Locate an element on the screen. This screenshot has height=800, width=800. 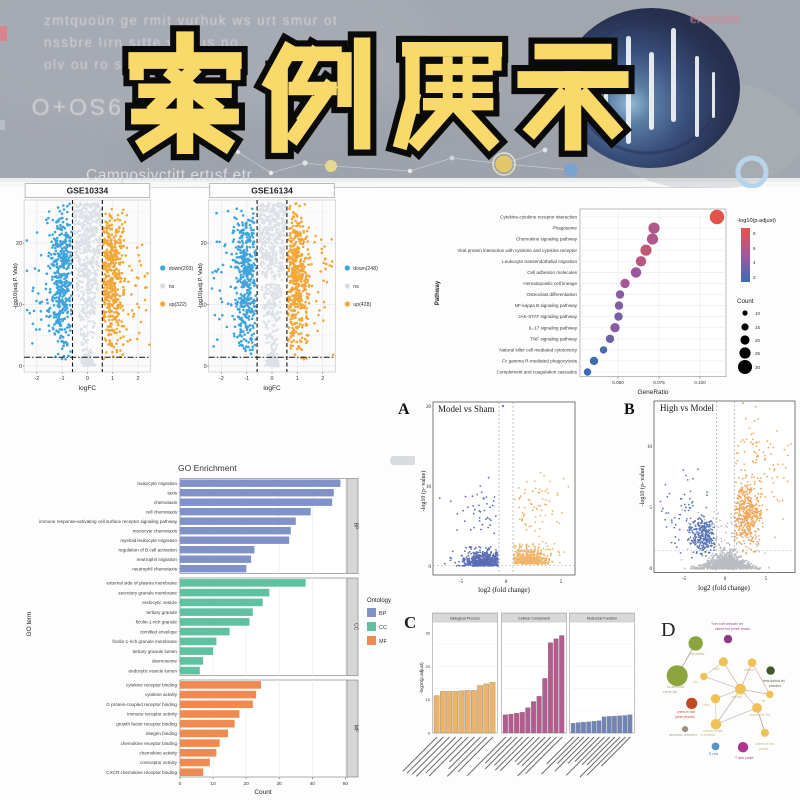
svg-text: GeneRatio is located at coordinates (652, 392).